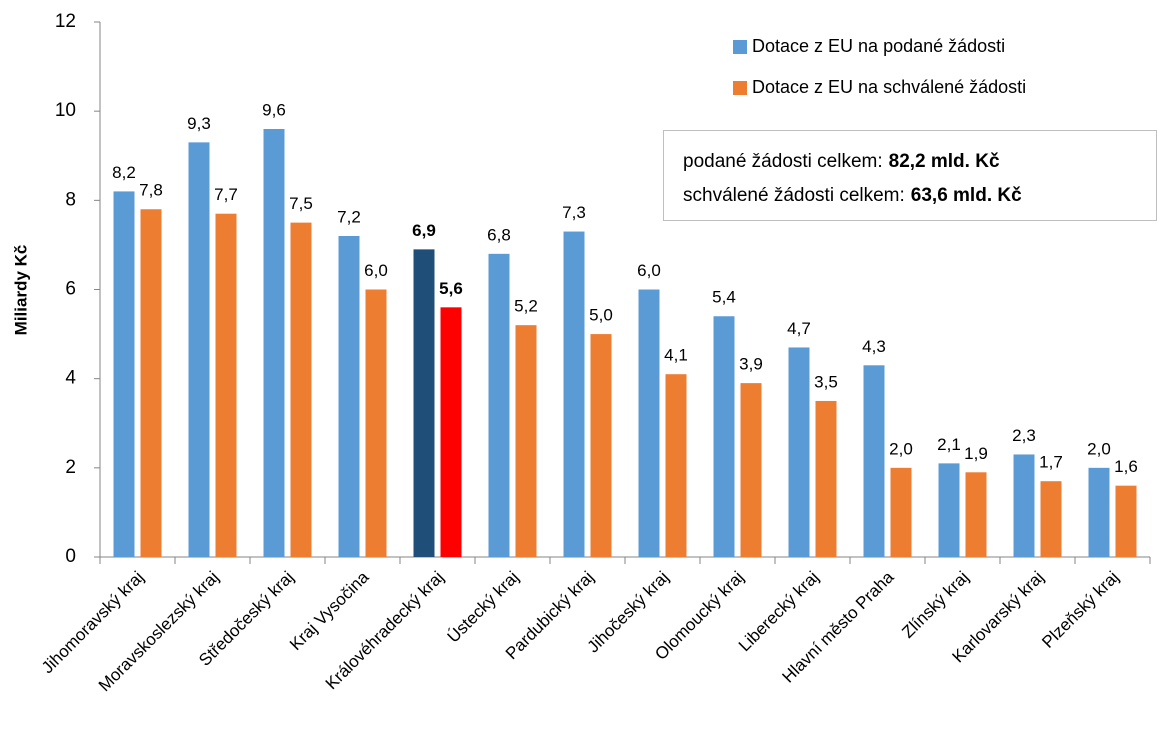  What do you see at coordinates (65, 21) in the screenshot?
I see `y-tick-label: 12` at bounding box center [65, 21].